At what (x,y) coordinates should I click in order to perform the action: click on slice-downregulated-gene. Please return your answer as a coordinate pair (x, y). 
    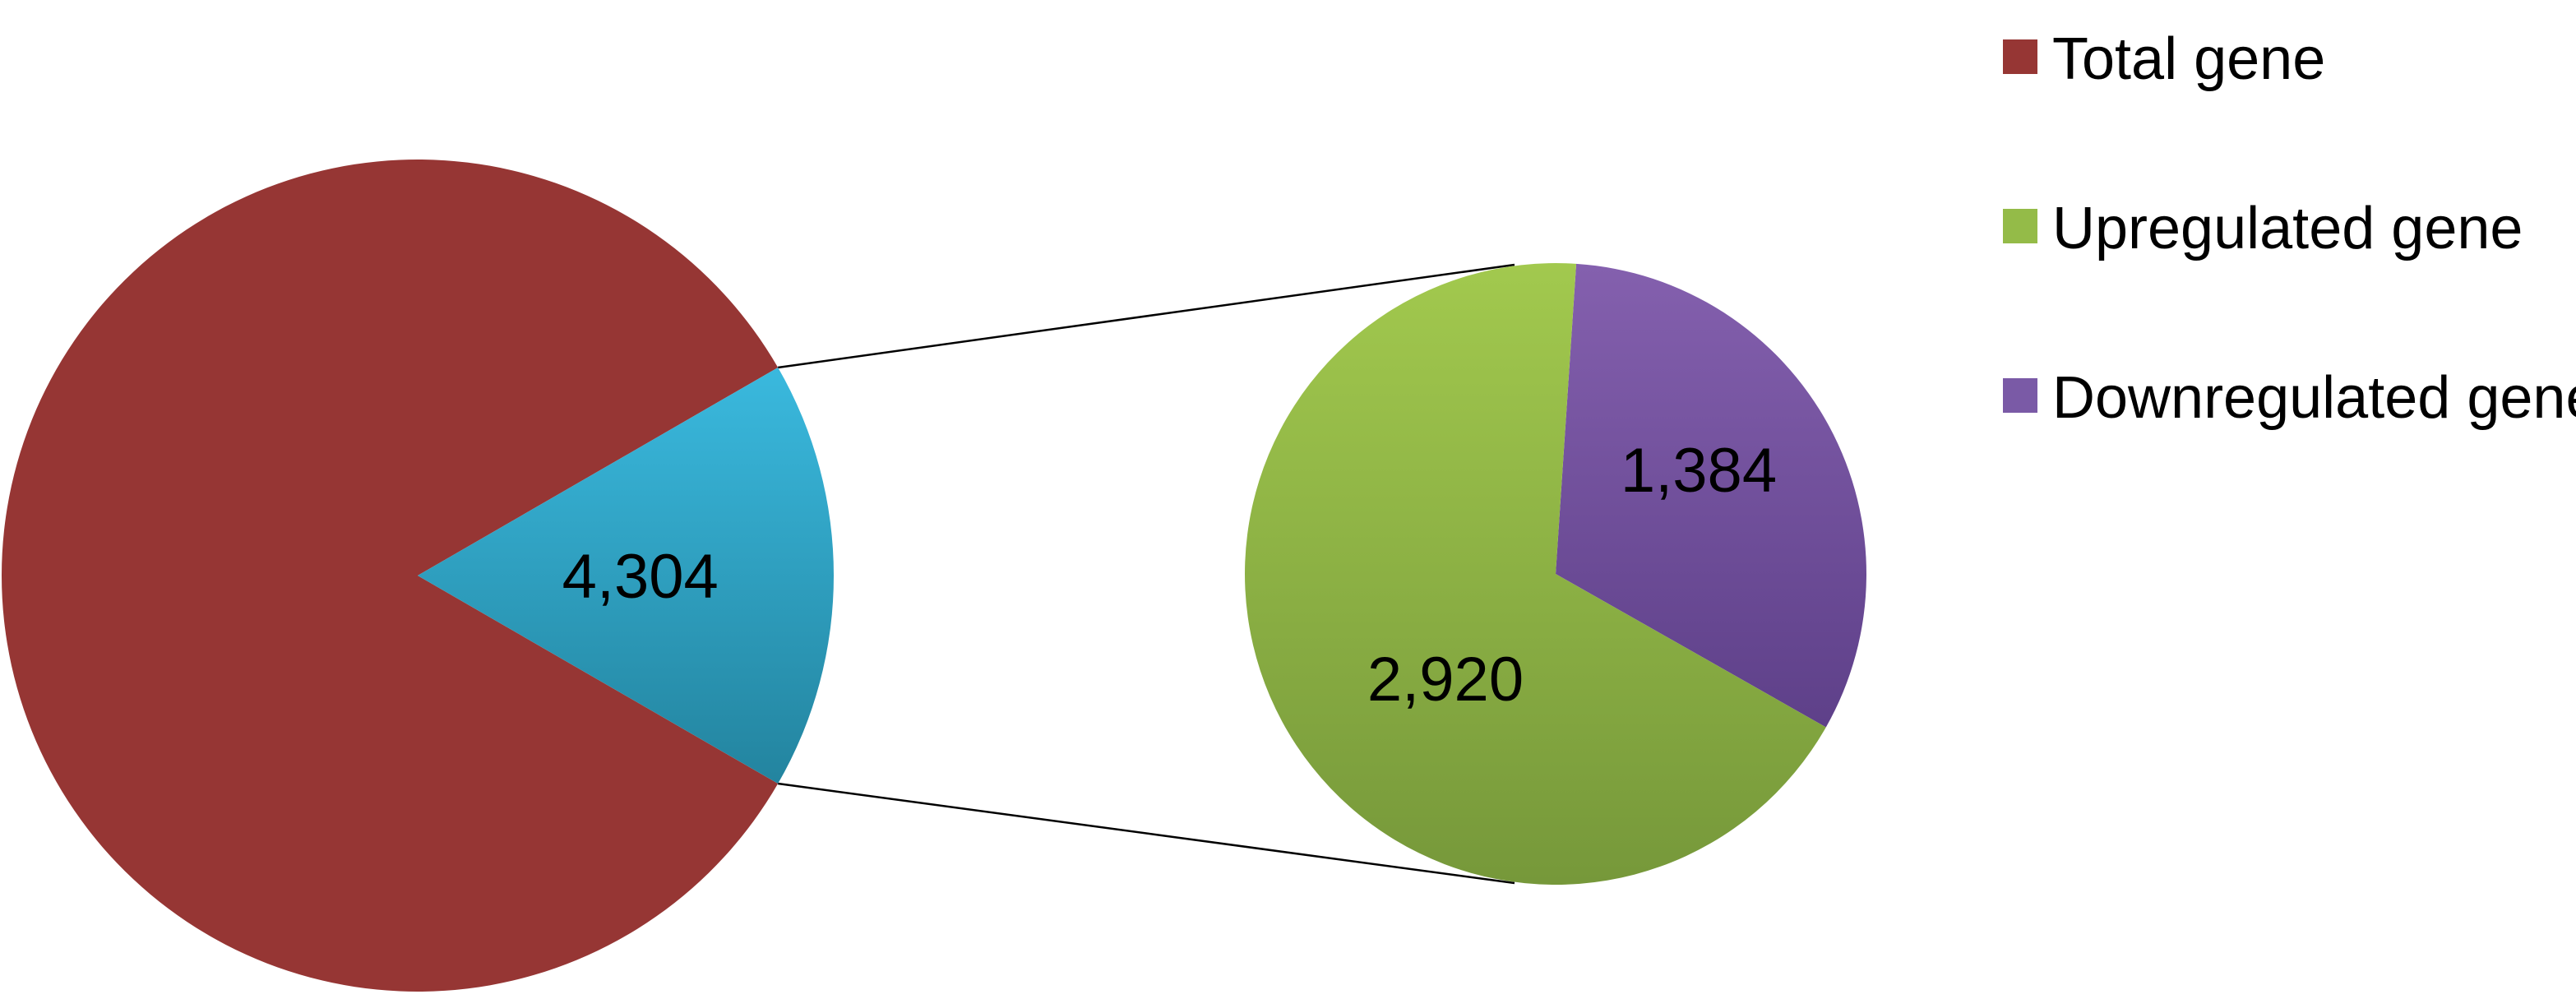
    Looking at the image, I should click on (1711, 495).